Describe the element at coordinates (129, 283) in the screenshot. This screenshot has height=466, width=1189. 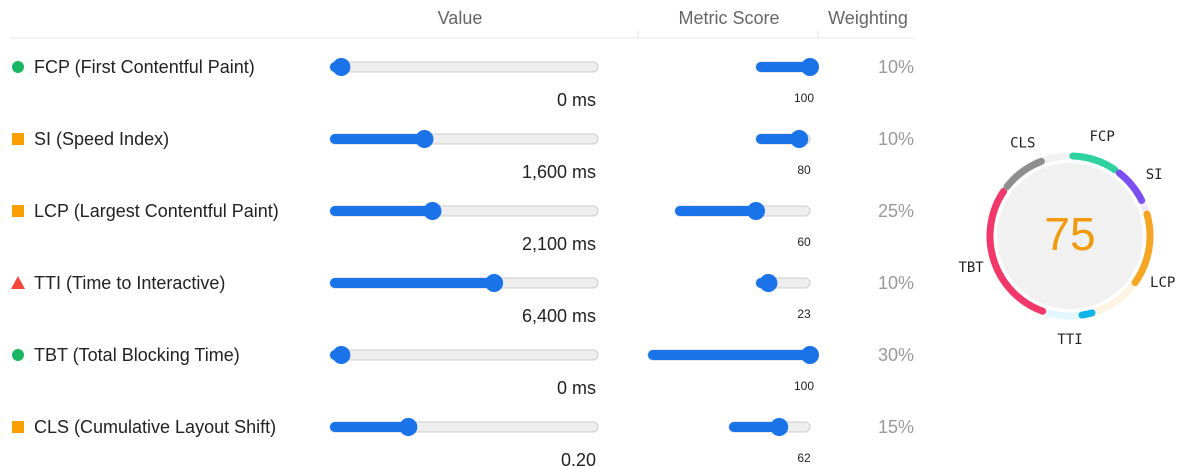
I see `metric-label: TTI (Time to Interactive)` at that location.